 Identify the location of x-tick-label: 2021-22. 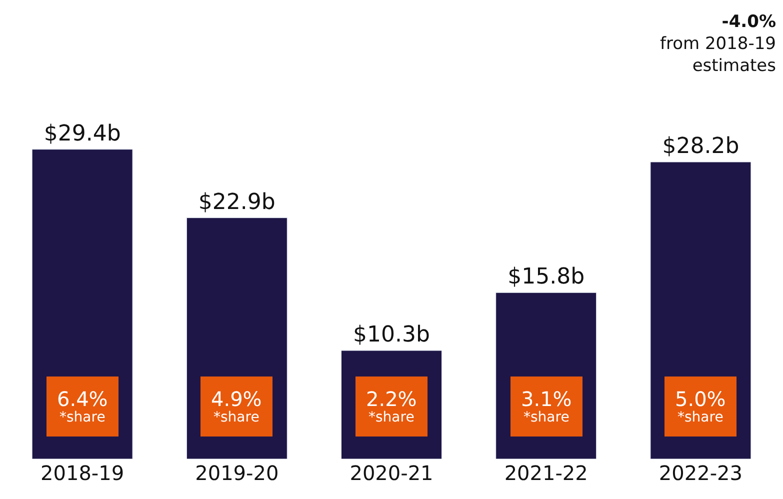
(546, 473).